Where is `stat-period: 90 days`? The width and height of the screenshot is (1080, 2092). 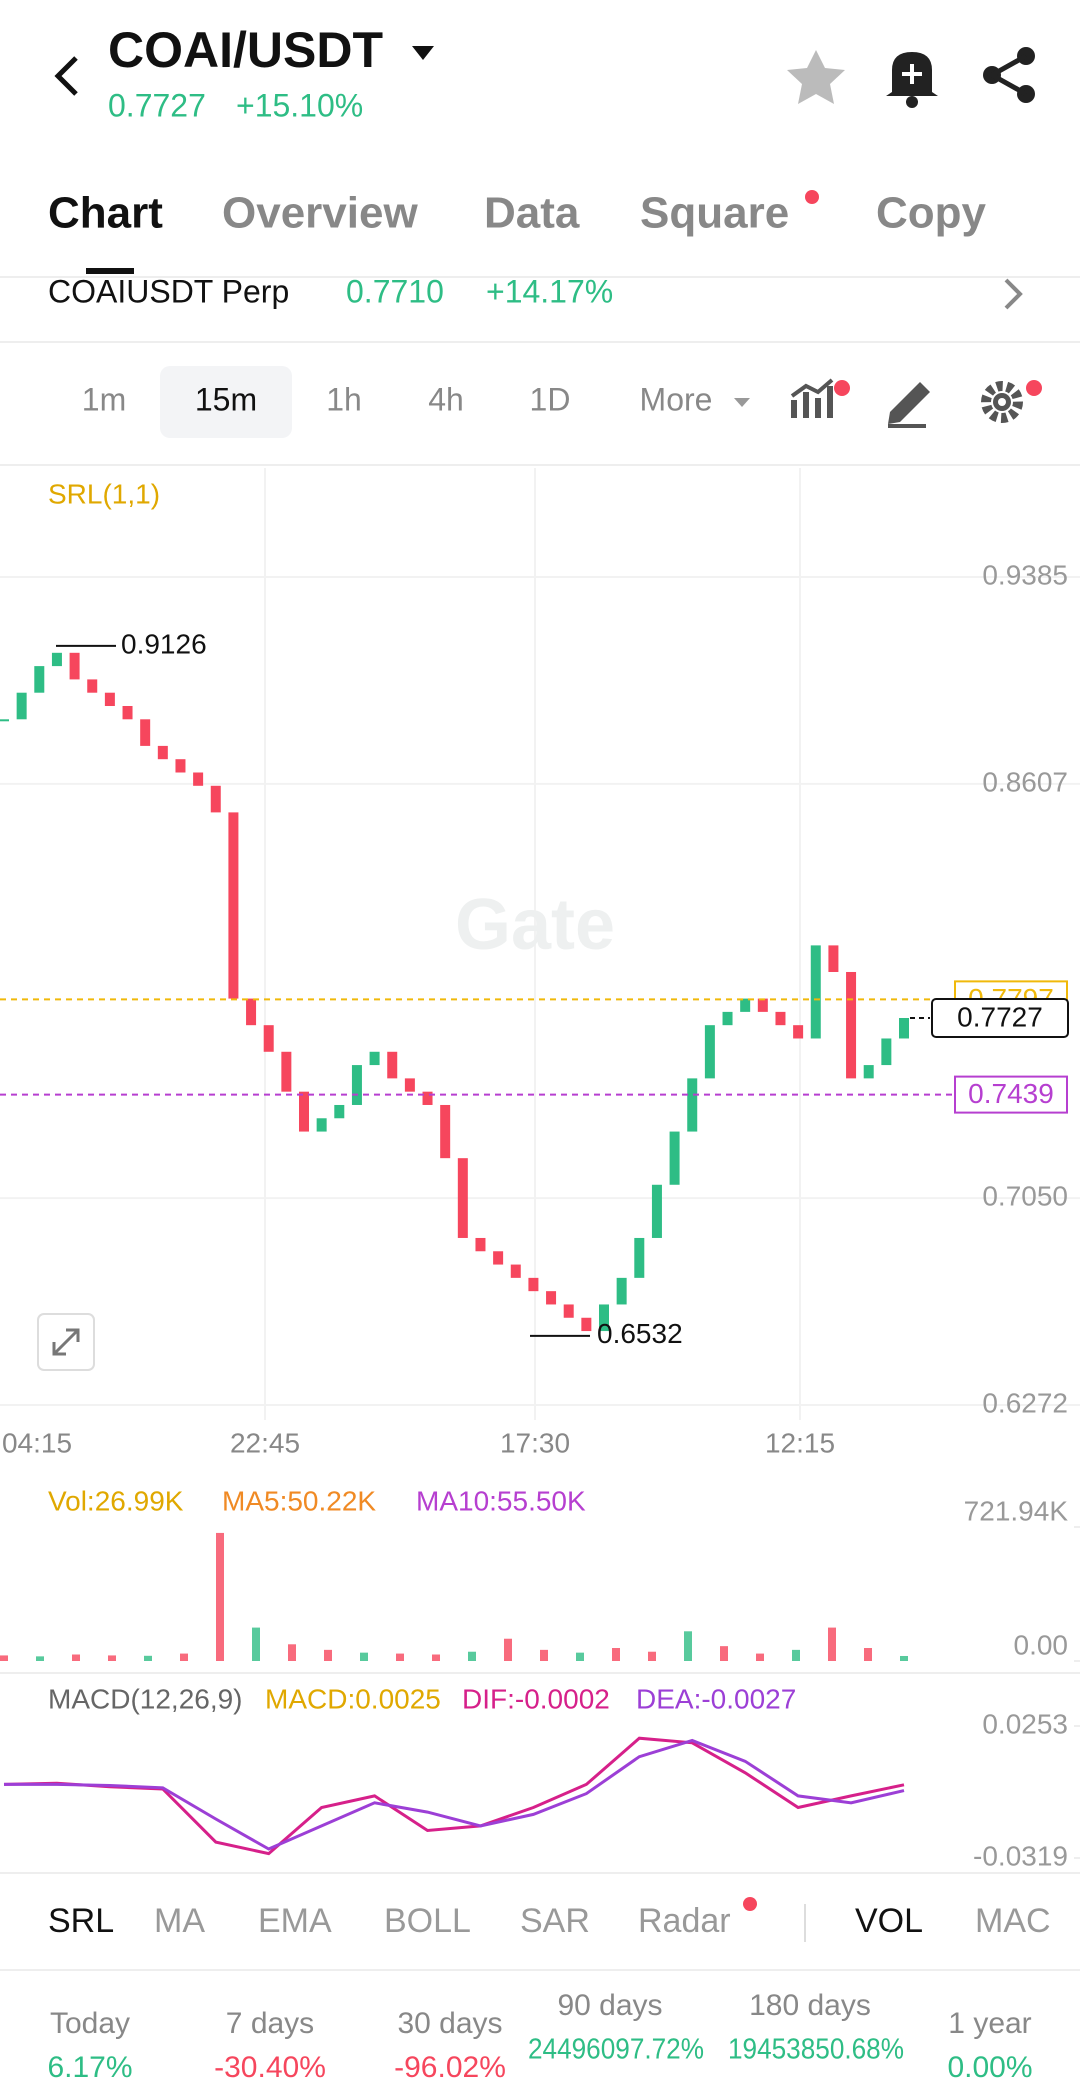 stat-period: 90 days is located at coordinates (609, 2005).